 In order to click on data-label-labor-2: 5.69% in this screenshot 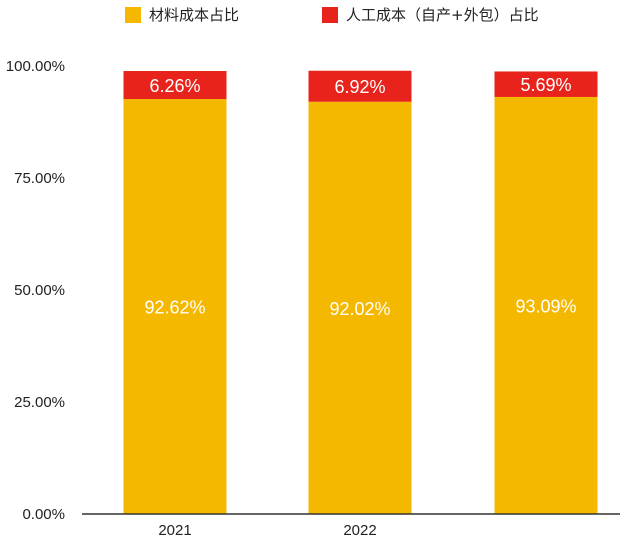, I will do `click(545, 85)`.